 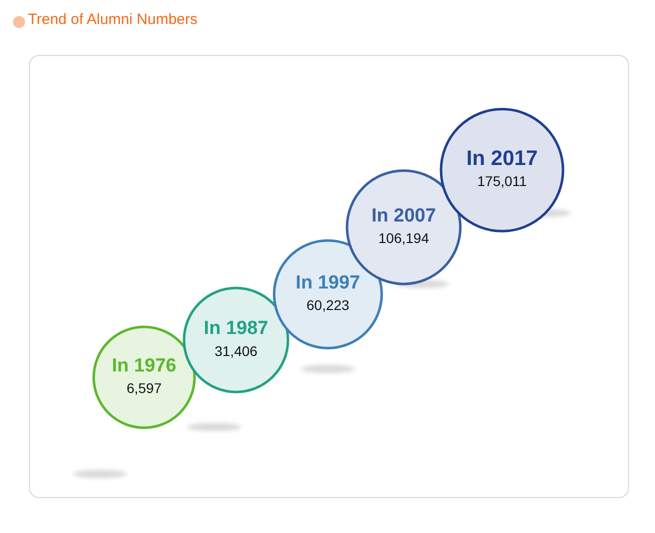 I want to click on data-label: 60,223, so click(x=328, y=305).